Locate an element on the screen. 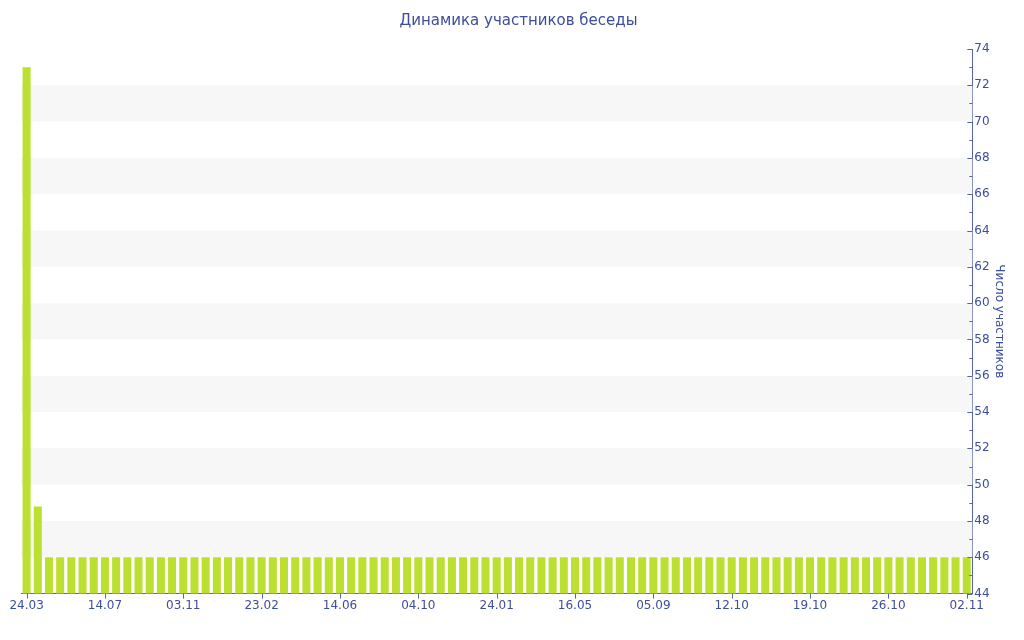 Image resolution: width=1024 pixels, height=640 pixels. x-tick-label: 02.11 is located at coordinates (966, 604).